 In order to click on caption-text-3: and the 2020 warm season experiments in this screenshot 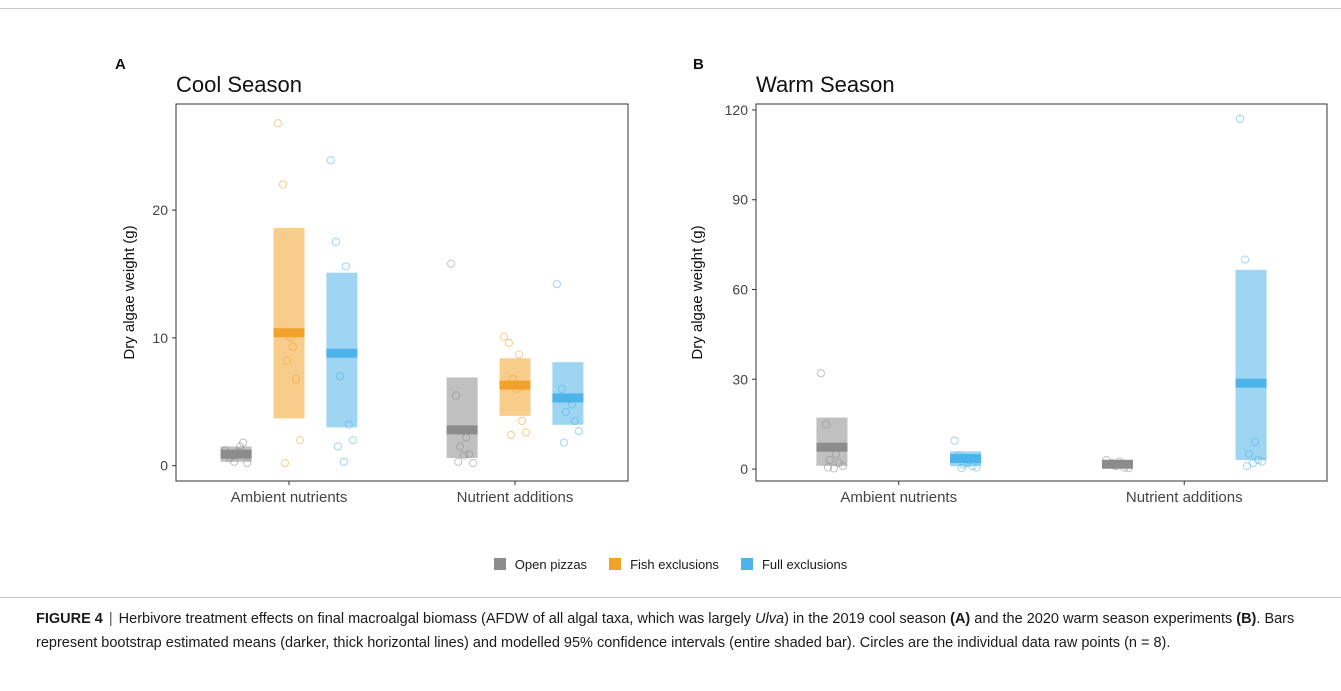, I will do `click(1103, 619)`.